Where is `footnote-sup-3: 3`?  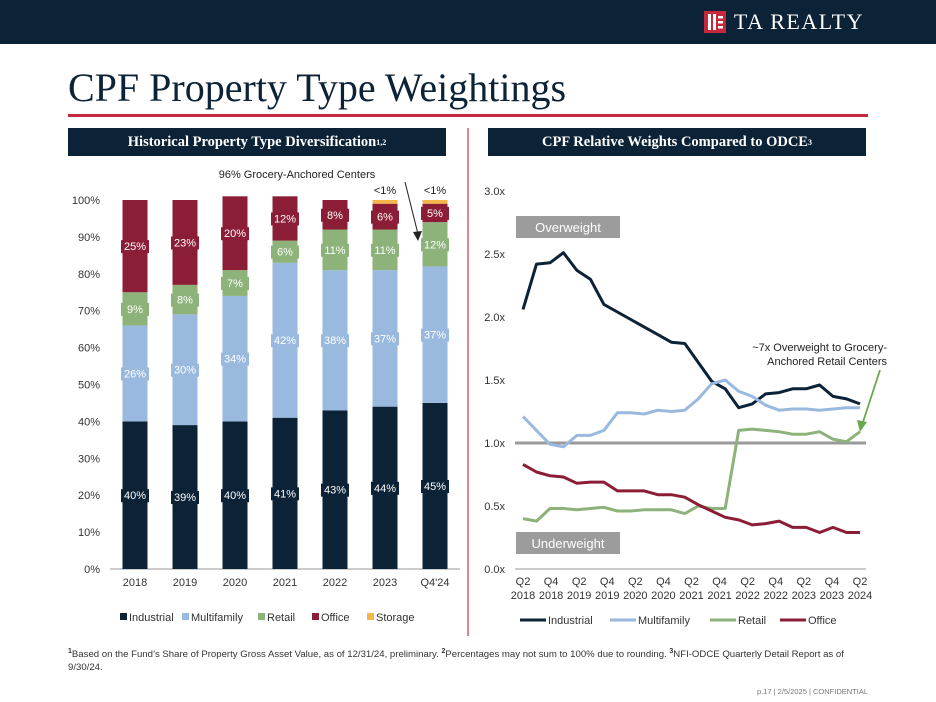 footnote-sup-3: 3 is located at coordinates (671, 651).